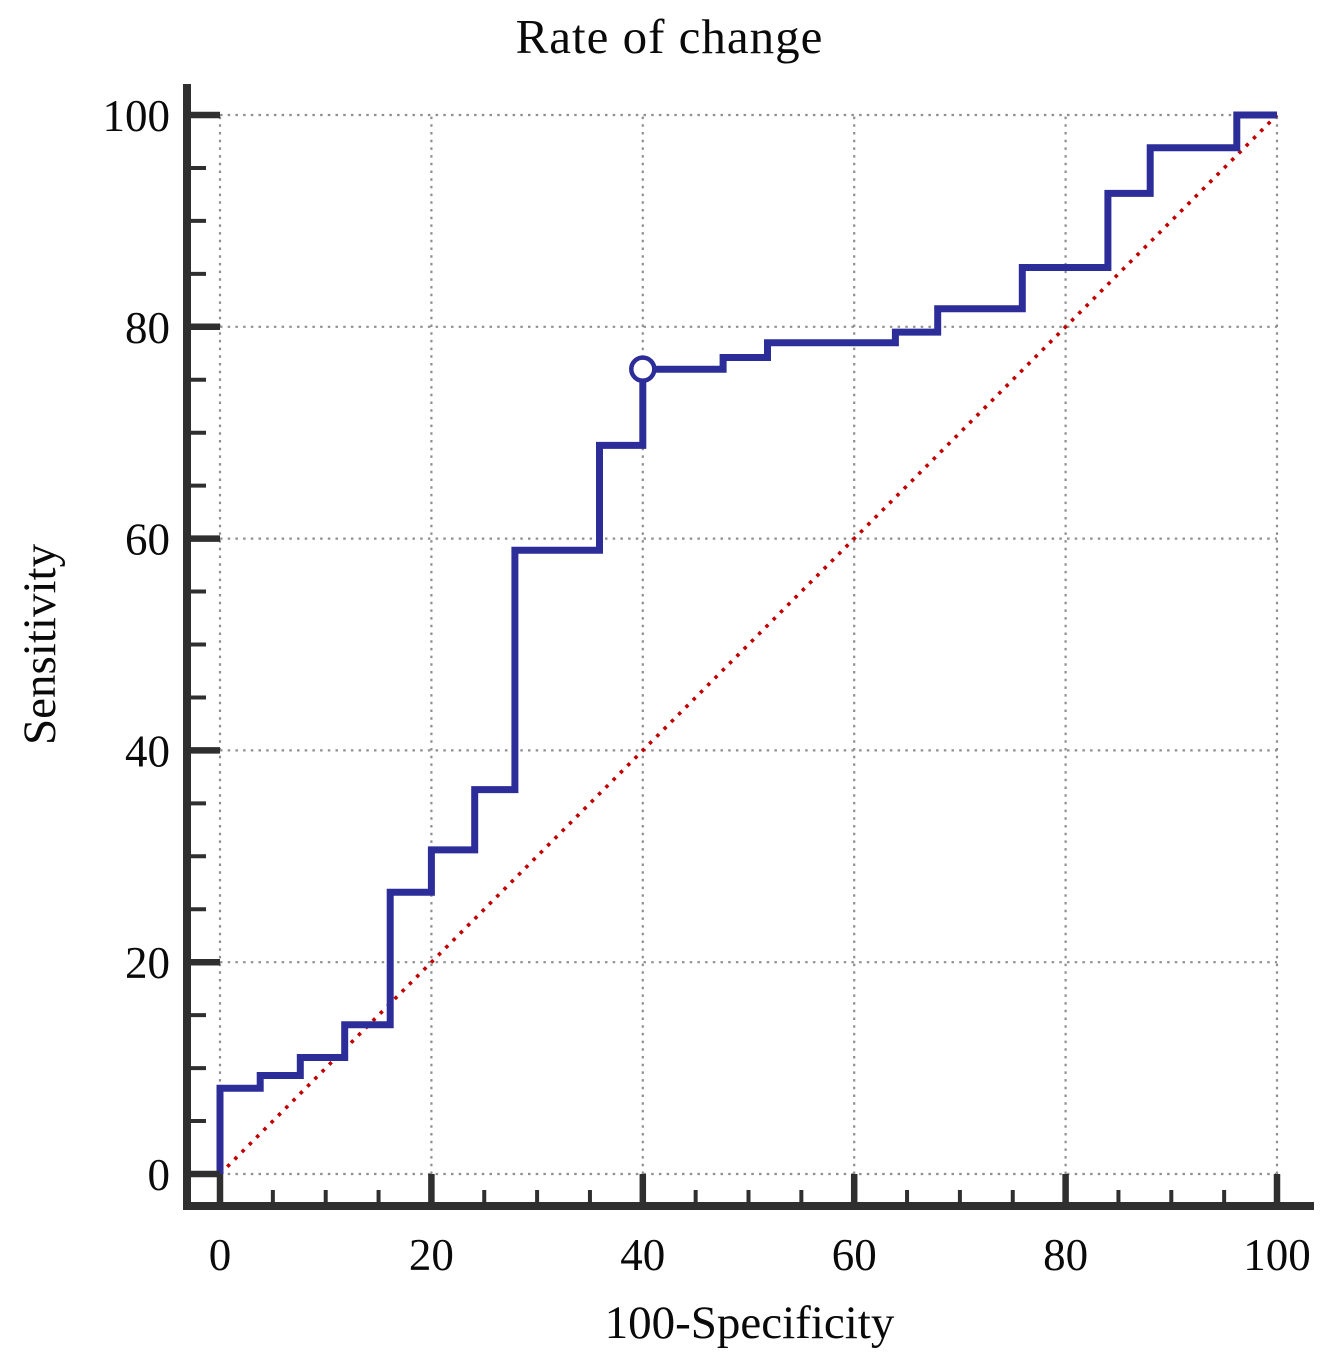  Describe the element at coordinates (159, 1175) in the screenshot. I see `y-tick-label: 0` at that location.